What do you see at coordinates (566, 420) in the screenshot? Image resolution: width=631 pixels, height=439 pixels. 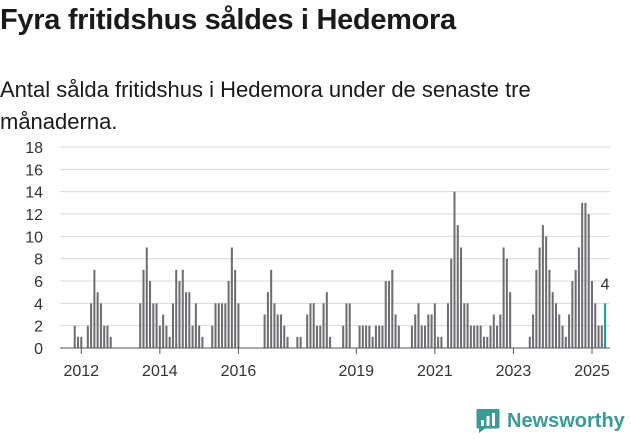 I see `brand-name: Newsworthy` at bounding box center [566, 420].